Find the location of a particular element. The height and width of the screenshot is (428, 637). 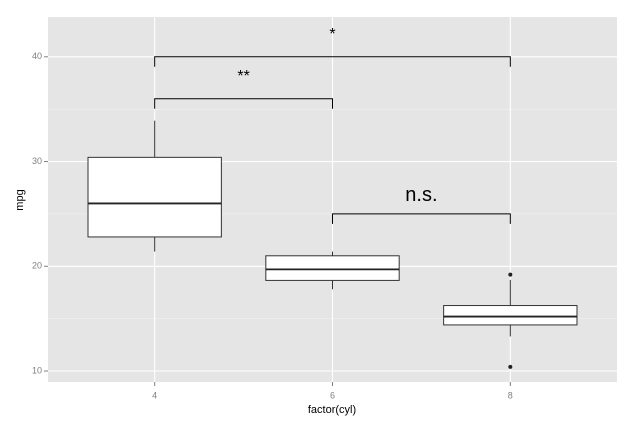

y-axis-title: mpg is located at coordinates (20, 199).